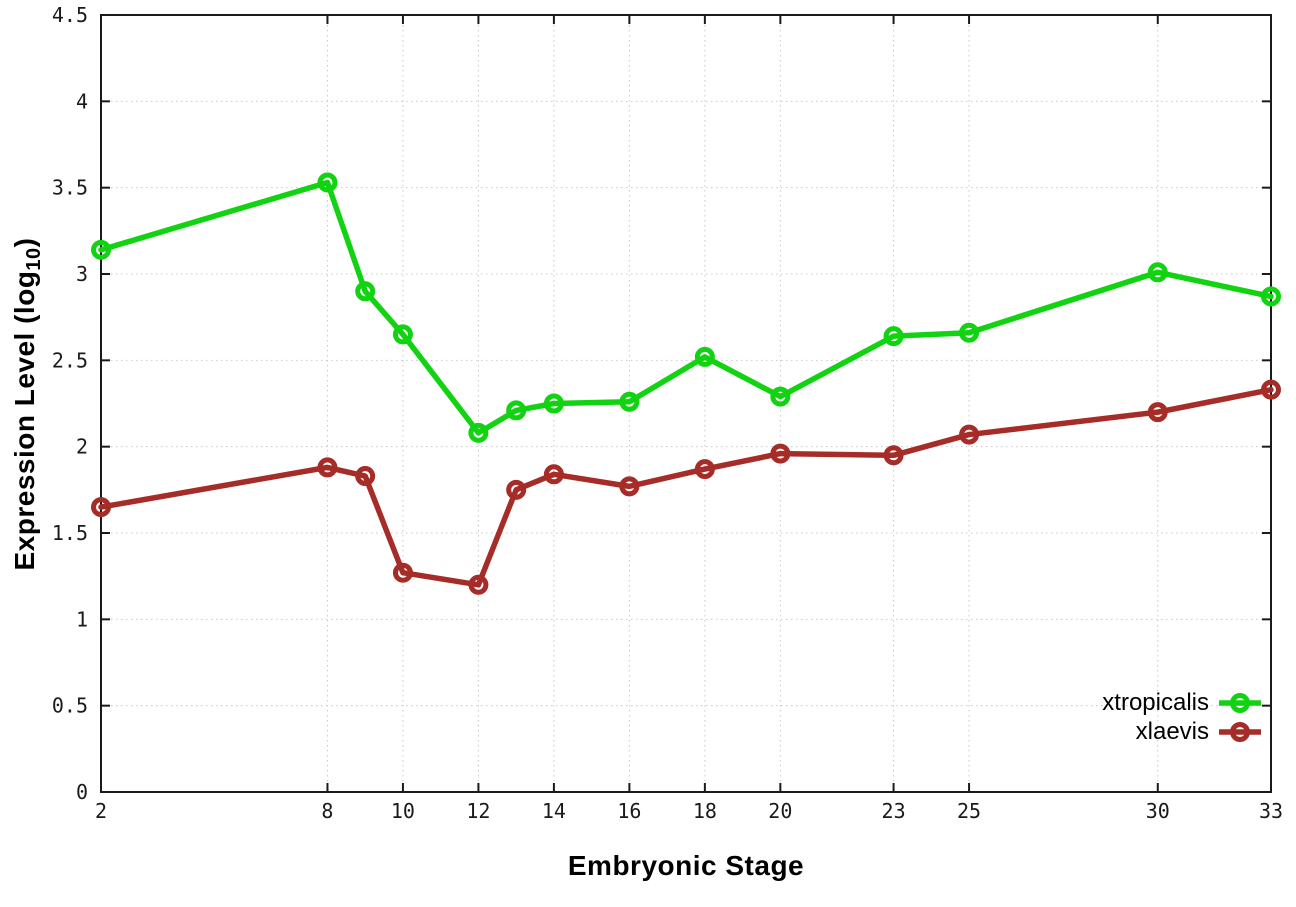  Describe the element at coordinates (82, 447) in the screenshot. I see `y-tick-label: 2` at that location.